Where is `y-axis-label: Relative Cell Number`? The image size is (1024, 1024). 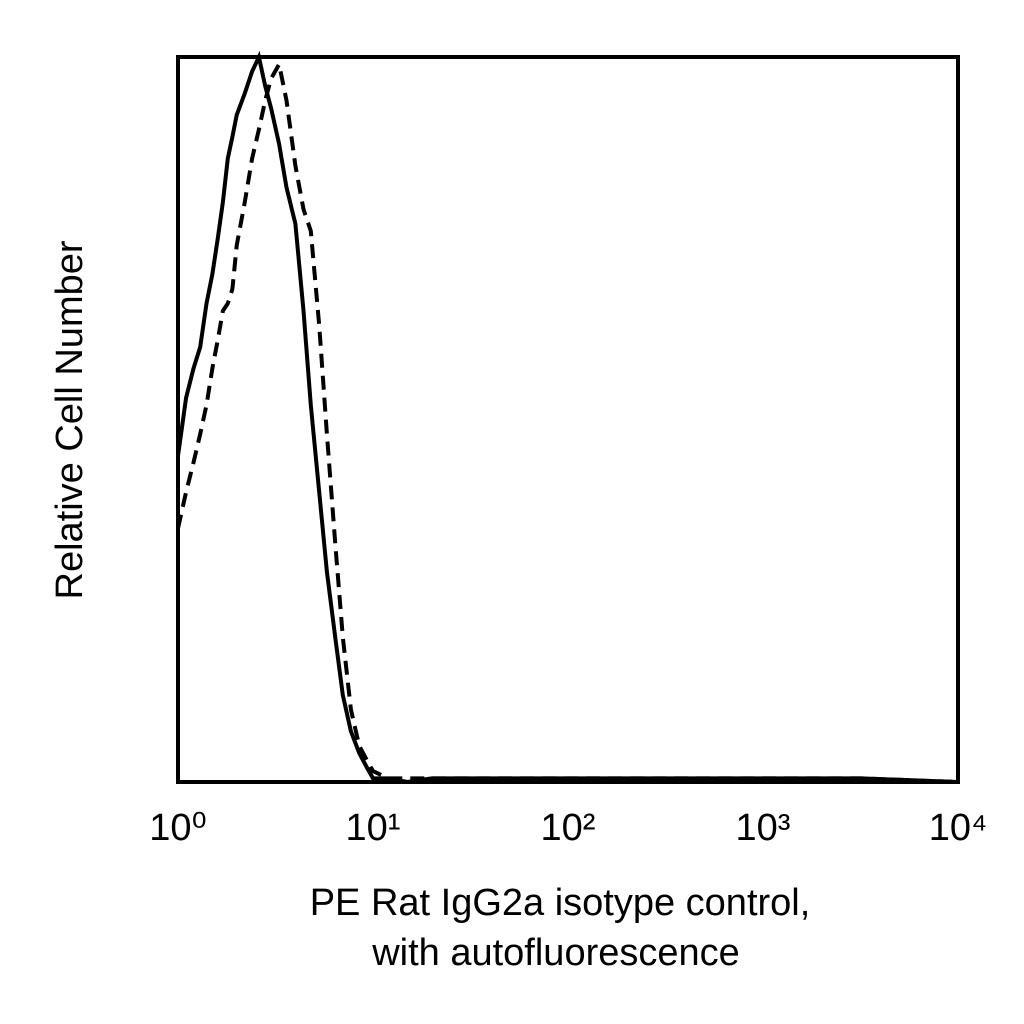
y-axis-label: Relative Cell Number is located at coordinates (70, 419).